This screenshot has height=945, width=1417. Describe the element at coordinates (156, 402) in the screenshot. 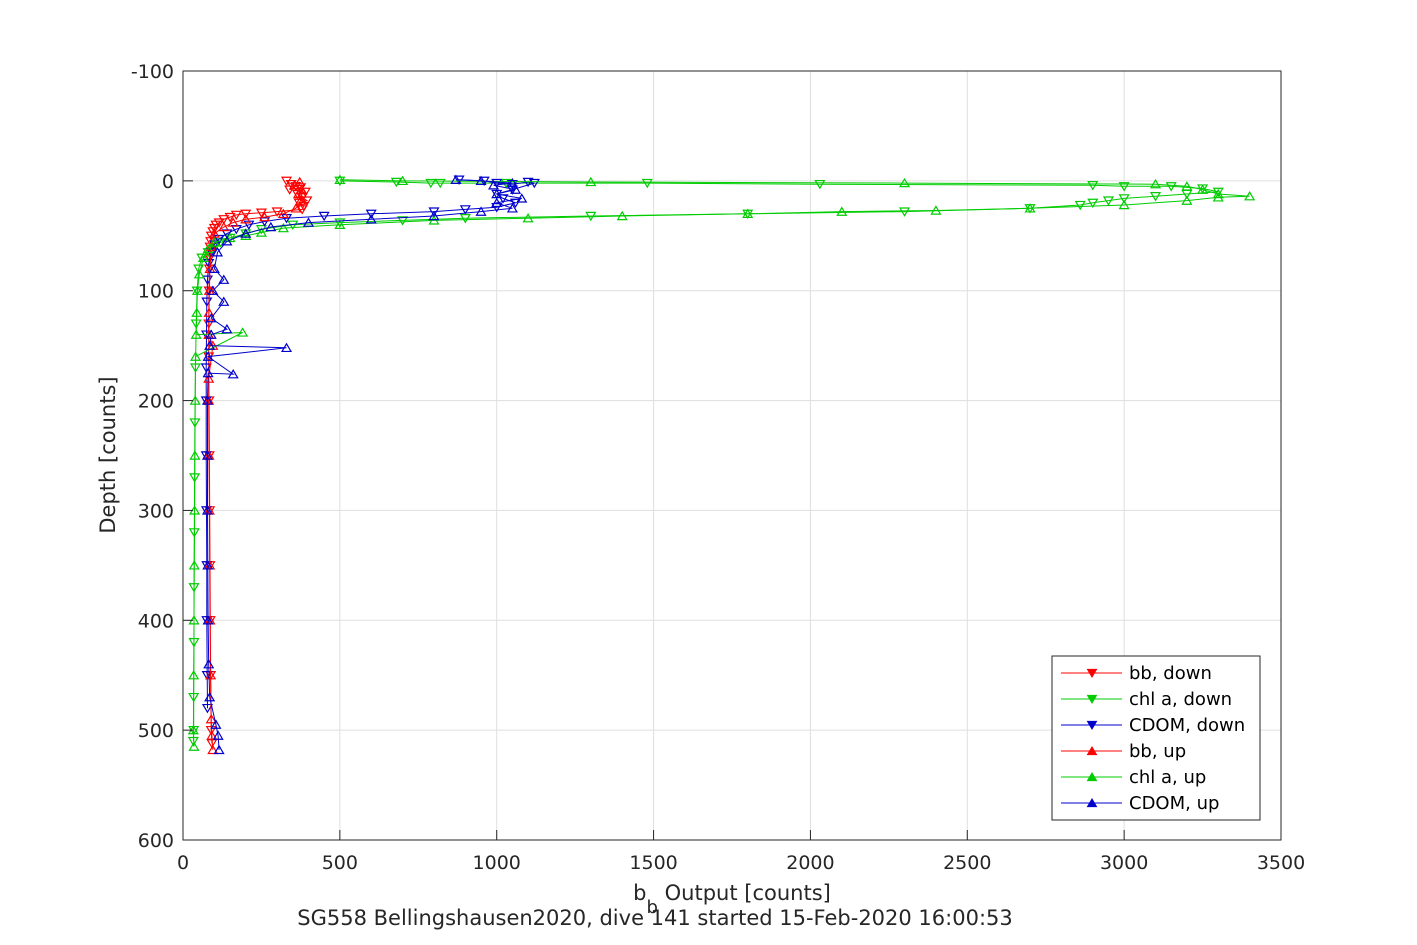

I see `y-tick-label: 200` at that location.